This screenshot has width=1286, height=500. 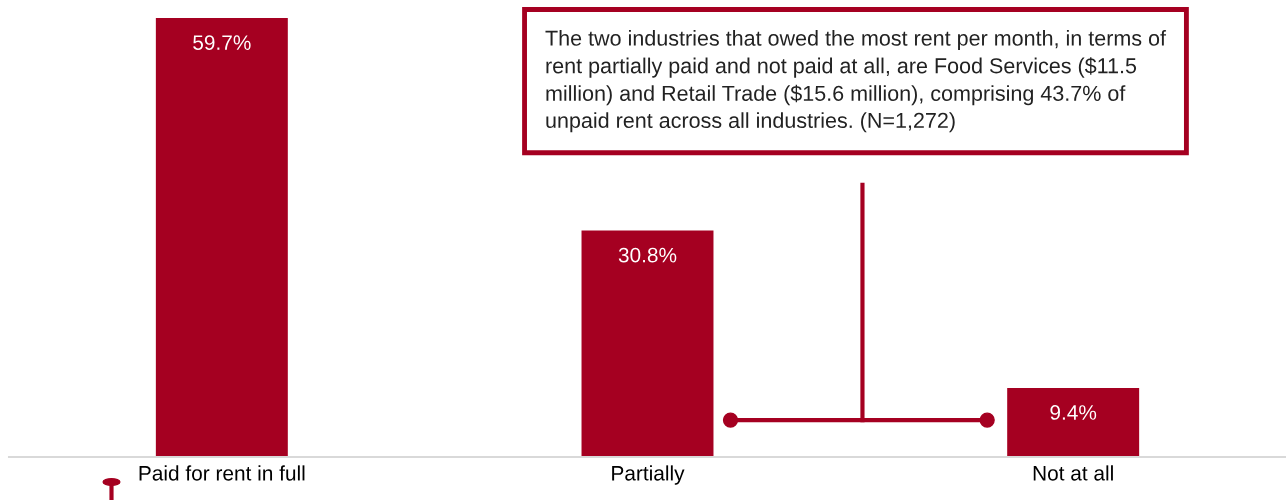 I want to click on x-tick-label: Partially, so click(x=648, y=475).